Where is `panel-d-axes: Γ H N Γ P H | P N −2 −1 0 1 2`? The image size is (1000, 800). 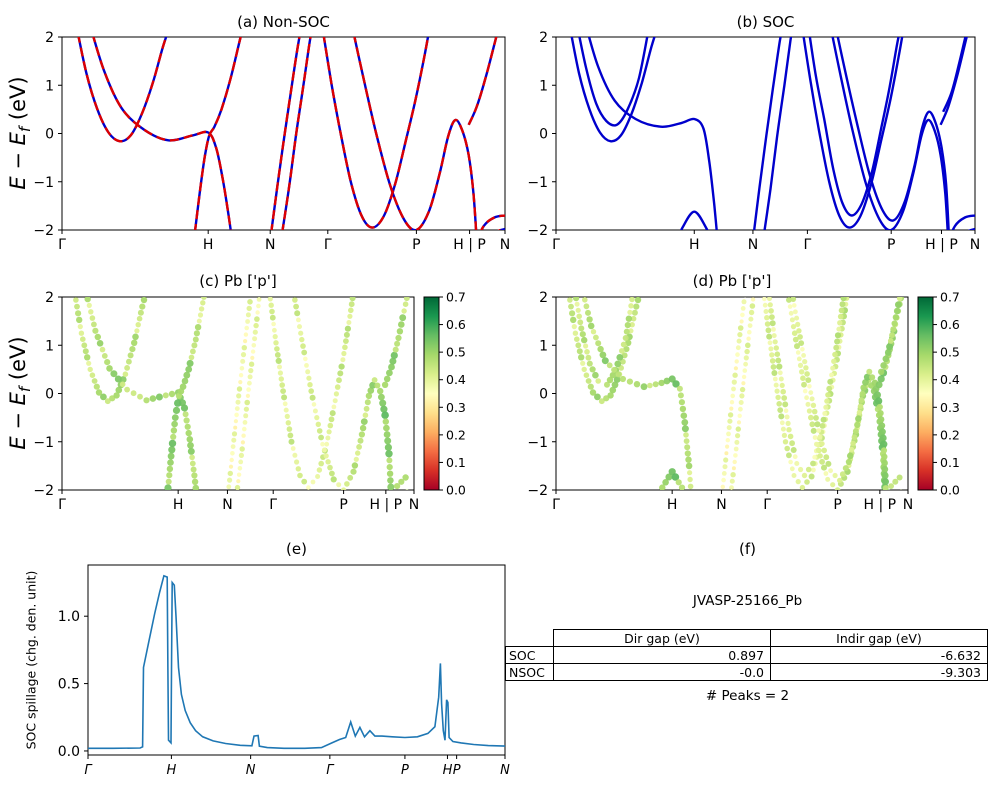
panel-d-axes: Γ H N Γ P H | P N −2 −1 0 1 2 is located at coordinates (720, 401).